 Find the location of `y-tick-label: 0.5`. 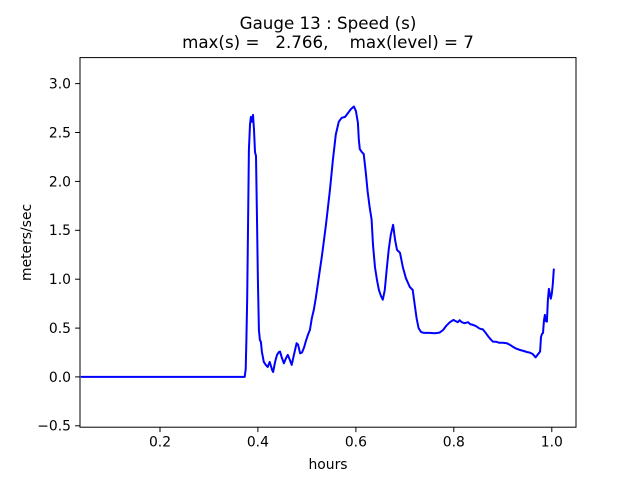

y-tick-label: 0.5 is located at coordinates (60, 329).